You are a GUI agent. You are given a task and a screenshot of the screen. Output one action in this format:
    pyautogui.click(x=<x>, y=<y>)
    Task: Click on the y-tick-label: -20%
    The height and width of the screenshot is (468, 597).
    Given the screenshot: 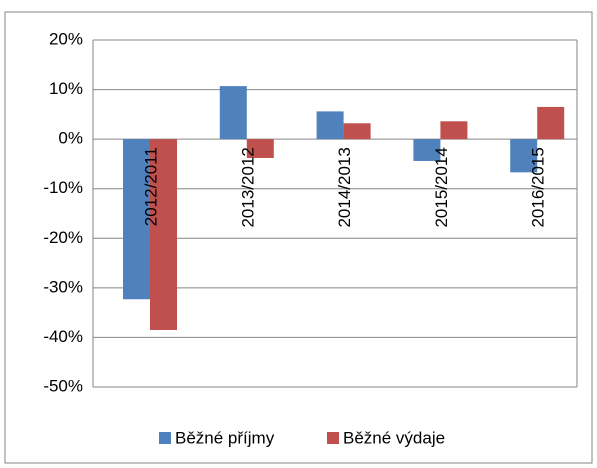 What is the action you would take?
    pyautogui.click(x=63, y=237)
    